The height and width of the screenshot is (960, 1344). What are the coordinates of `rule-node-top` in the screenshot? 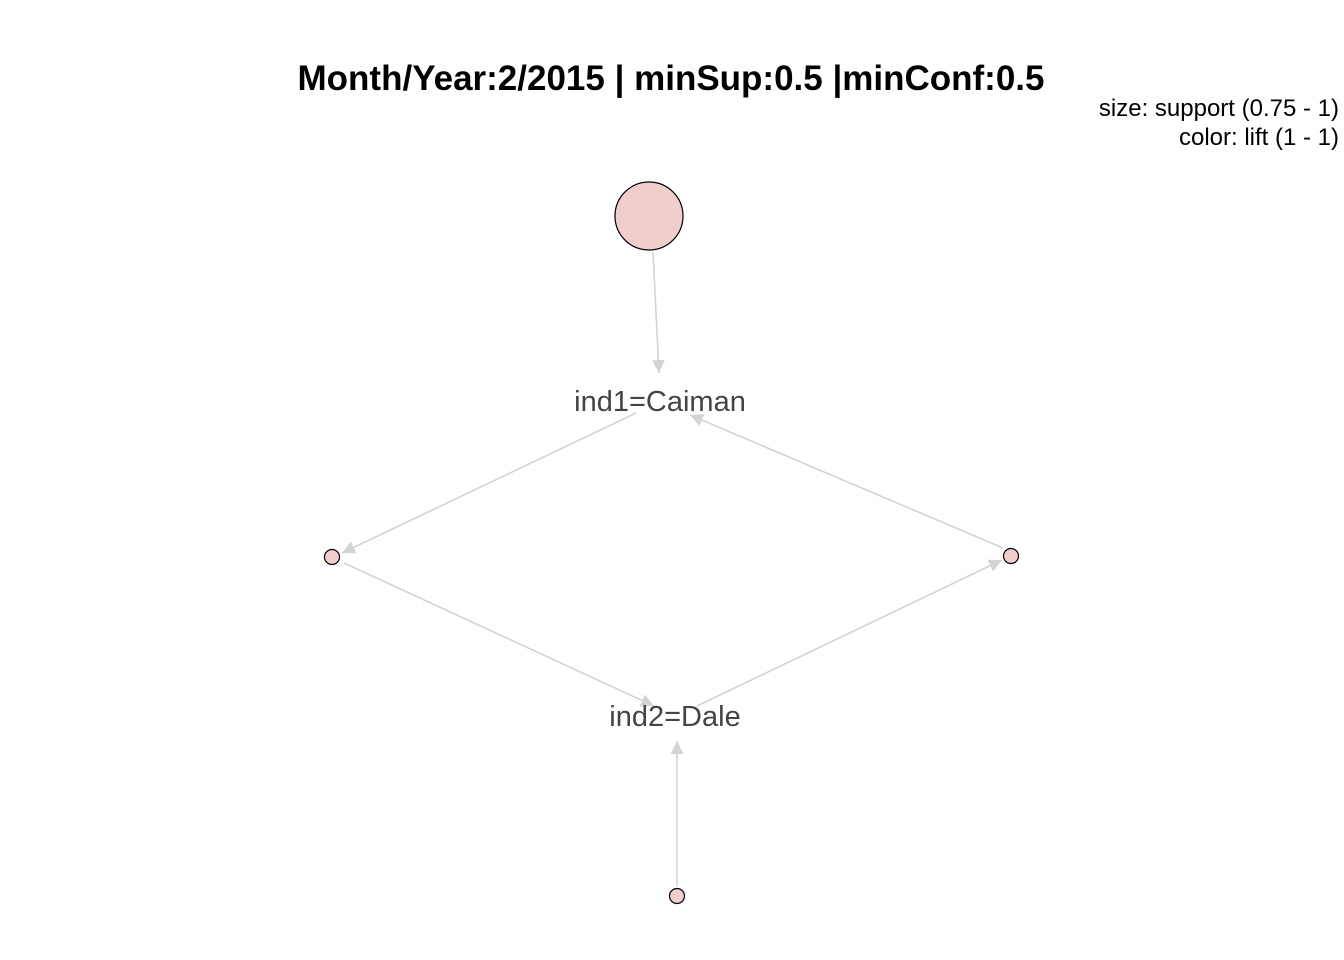 It's located at (649, 216).